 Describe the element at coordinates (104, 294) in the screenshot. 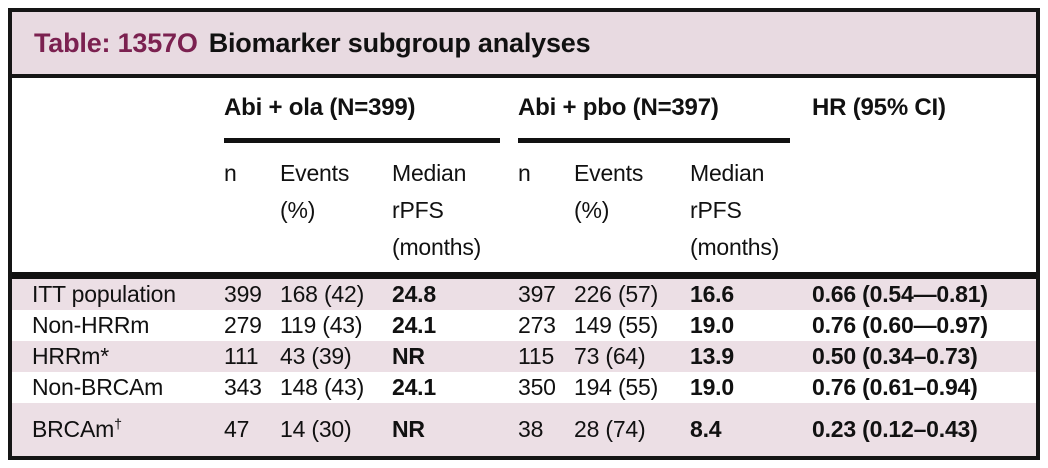

I see `row-label-text: ITT population` at that location.